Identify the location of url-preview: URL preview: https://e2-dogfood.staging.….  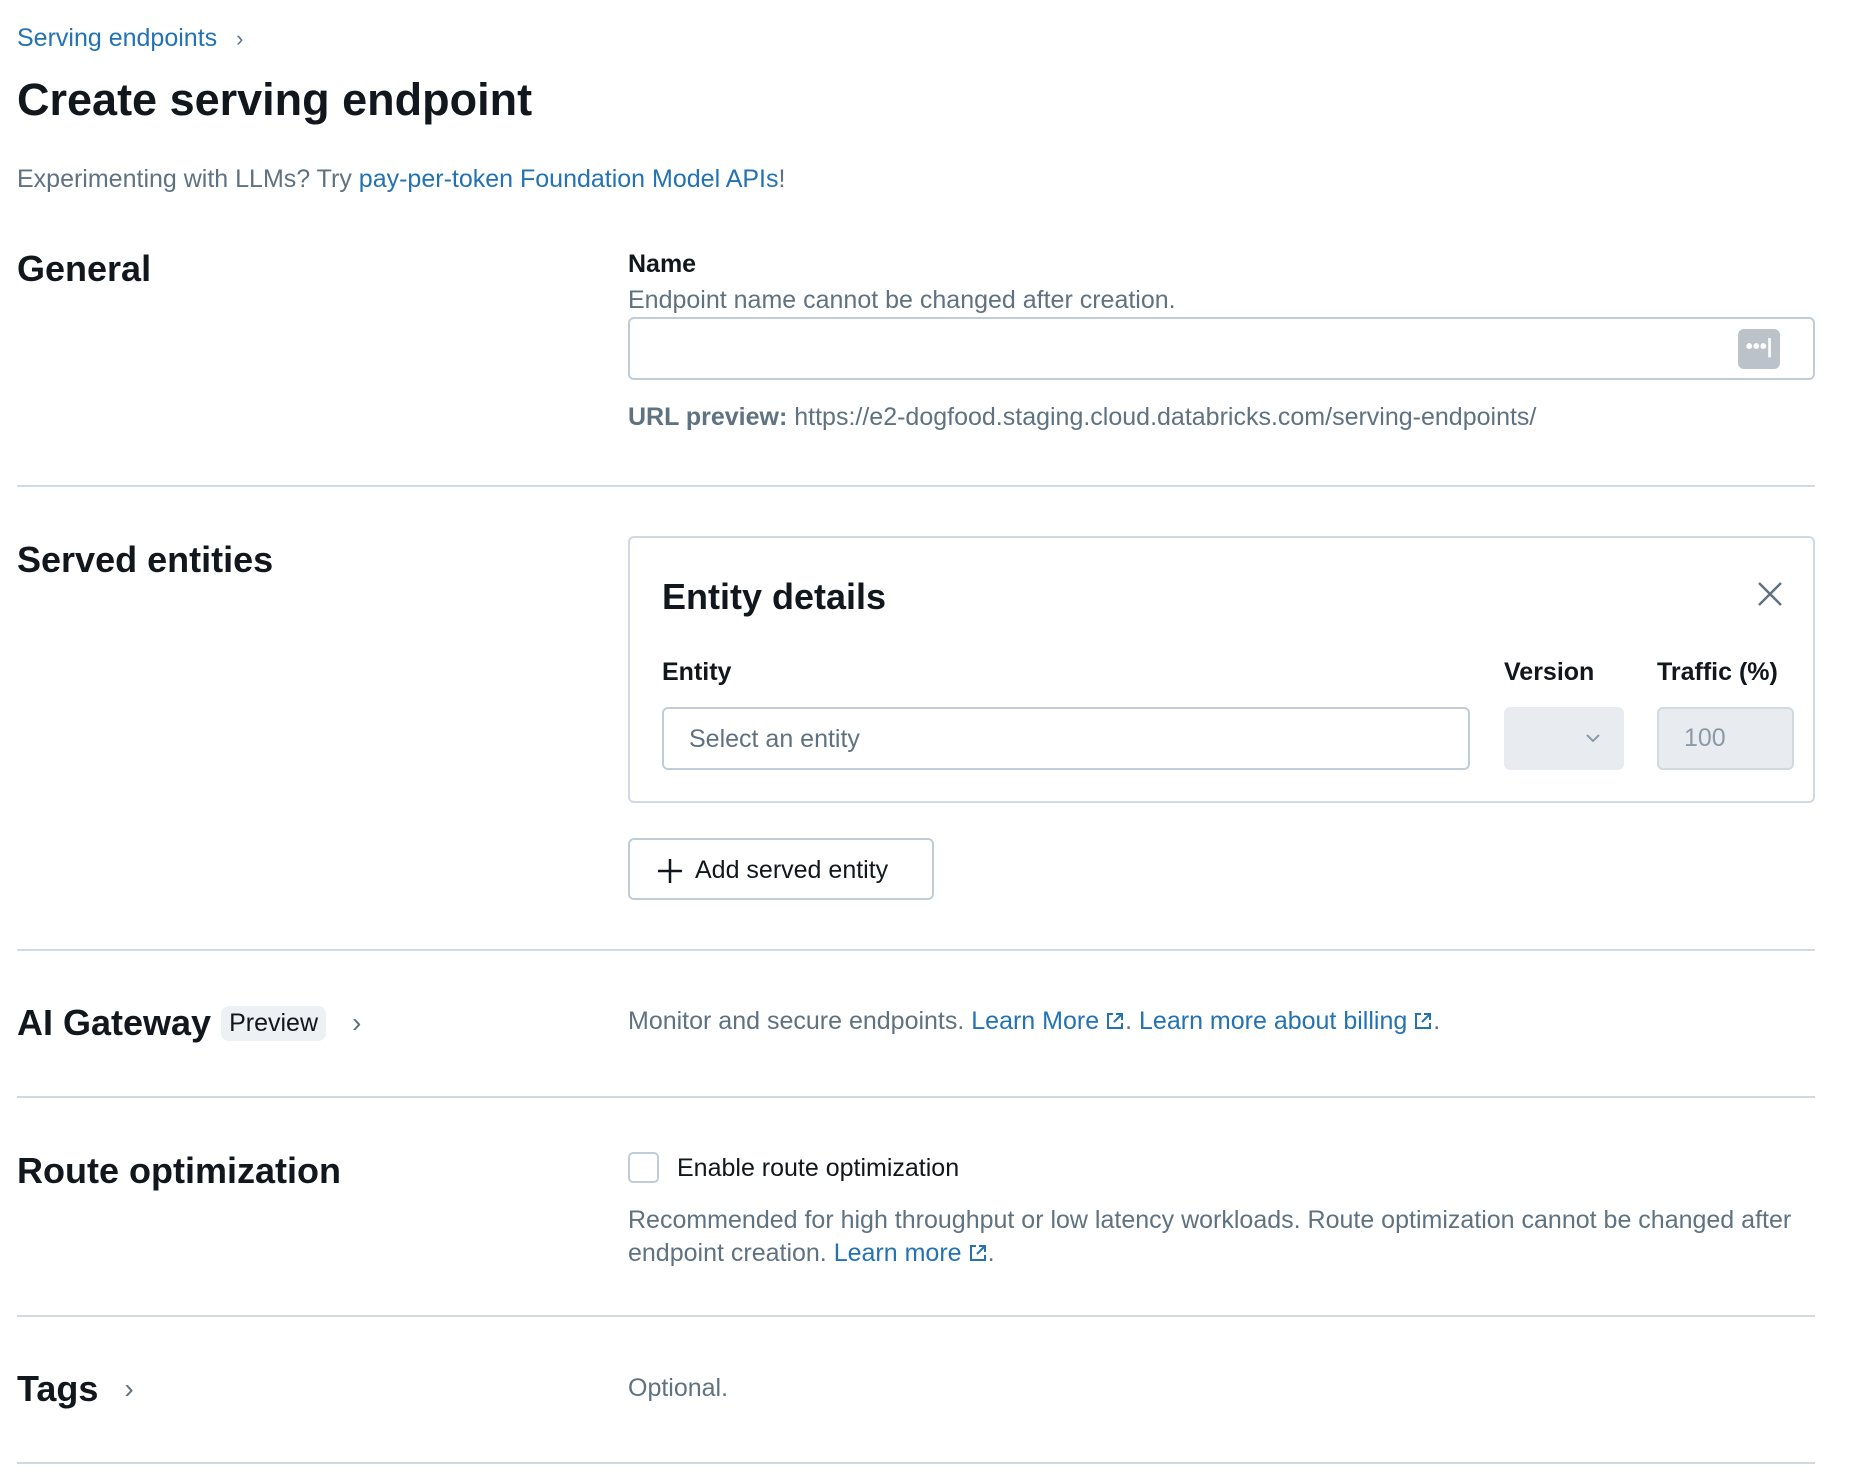
(1082, 417).